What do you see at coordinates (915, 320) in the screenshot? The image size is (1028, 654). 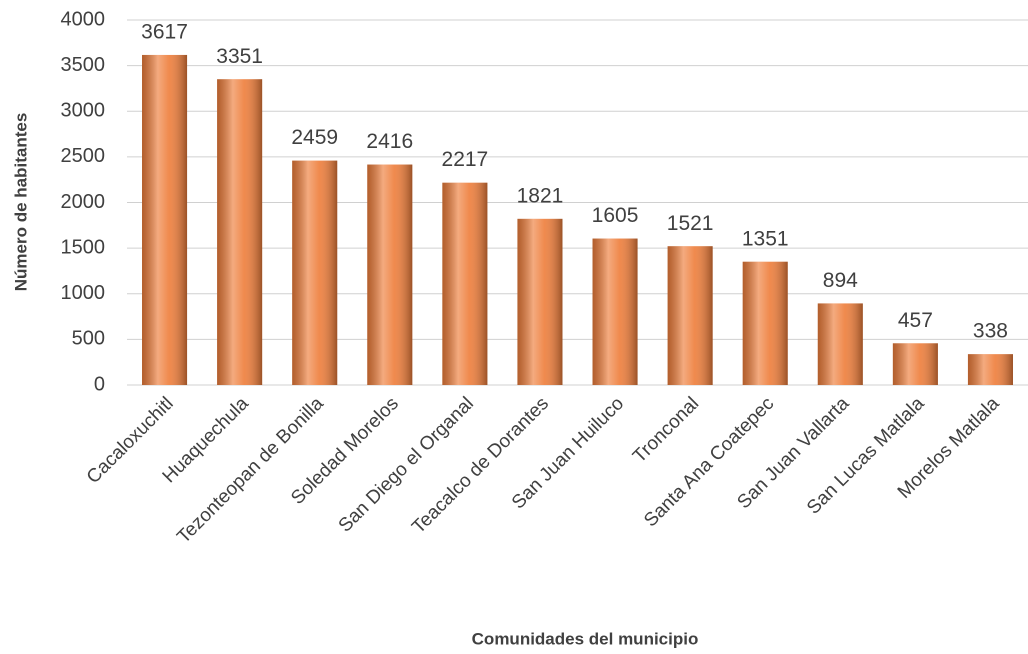 I see `data-label: 457` at bounding box center [915, 320].